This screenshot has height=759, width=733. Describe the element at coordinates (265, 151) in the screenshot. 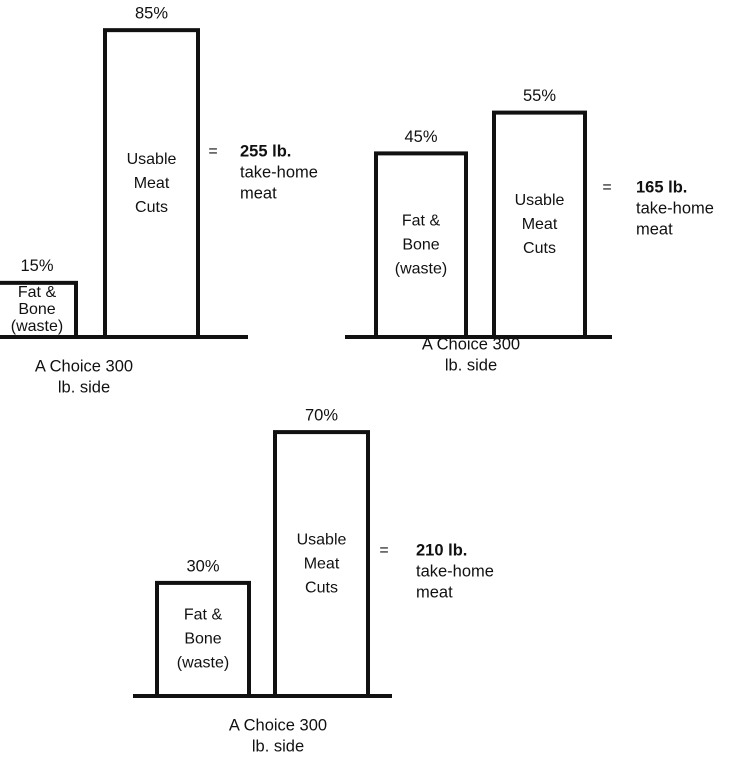

I see `result-text-line: 255 lb.` at that location.